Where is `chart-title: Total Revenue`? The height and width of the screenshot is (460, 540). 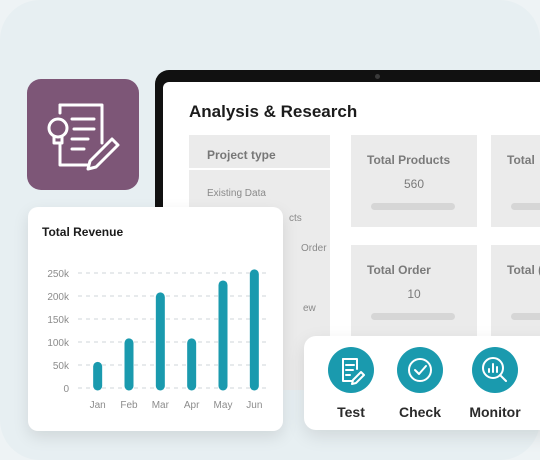
chart-title: Total Revenue is located at coordinates (83, 232).